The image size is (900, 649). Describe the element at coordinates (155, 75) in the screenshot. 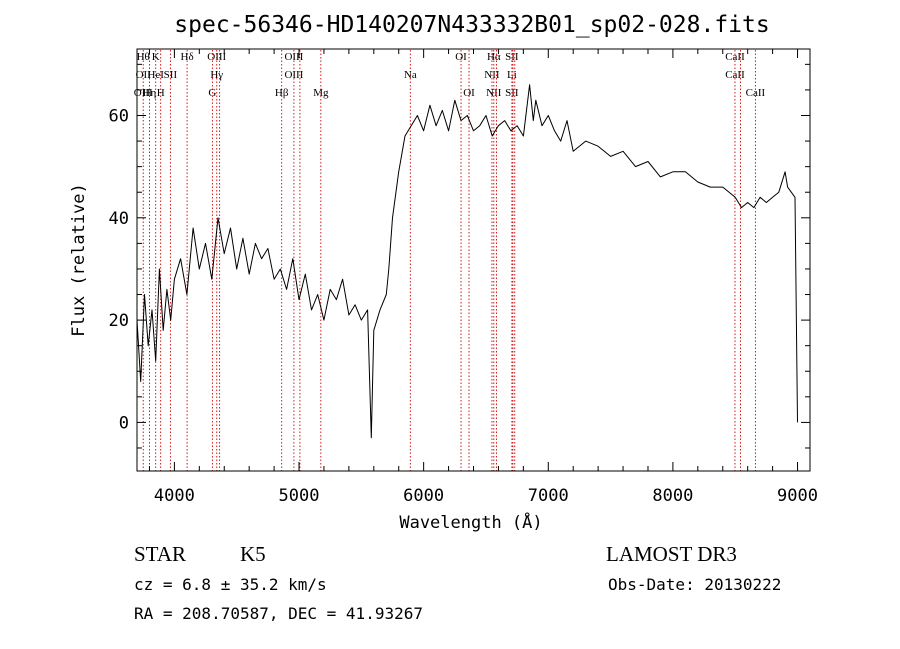

I see `line-marker-label: HeI` at that location.